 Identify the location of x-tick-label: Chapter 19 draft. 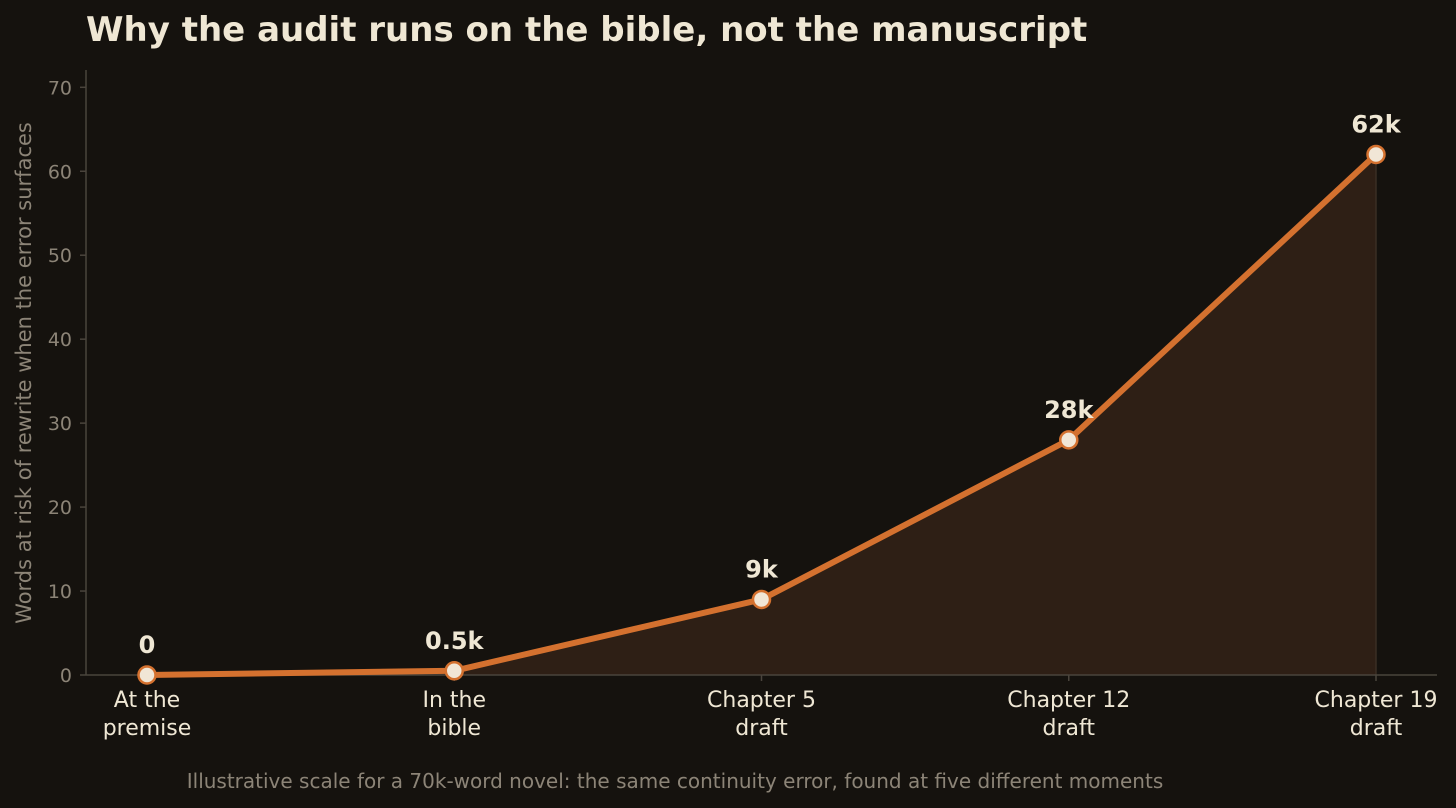
(1376, 714).